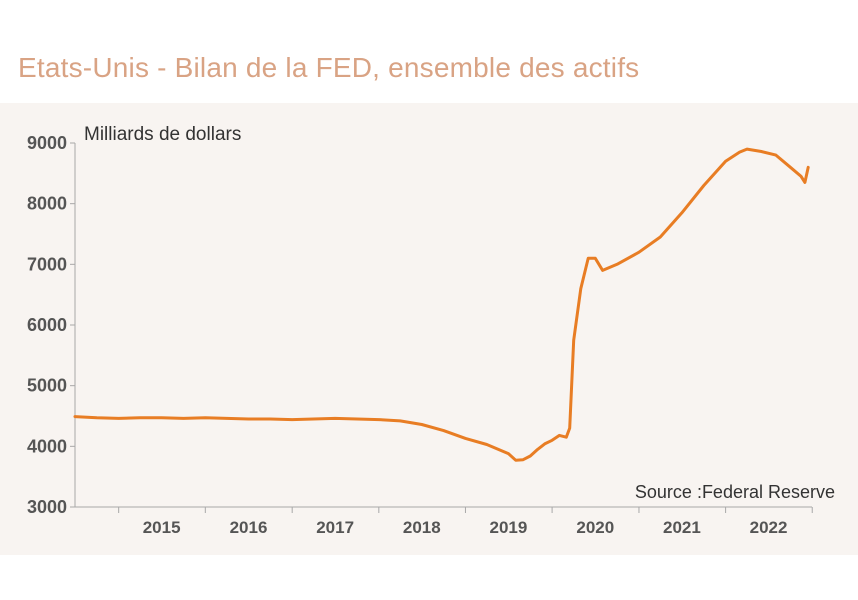 Image resolution: width=858 pixels, height=600 pixels. What do you see at coordinates (47, 264) in the screenshot?
I see `y-tick-label: 7000` at bounding box center [47, 264].